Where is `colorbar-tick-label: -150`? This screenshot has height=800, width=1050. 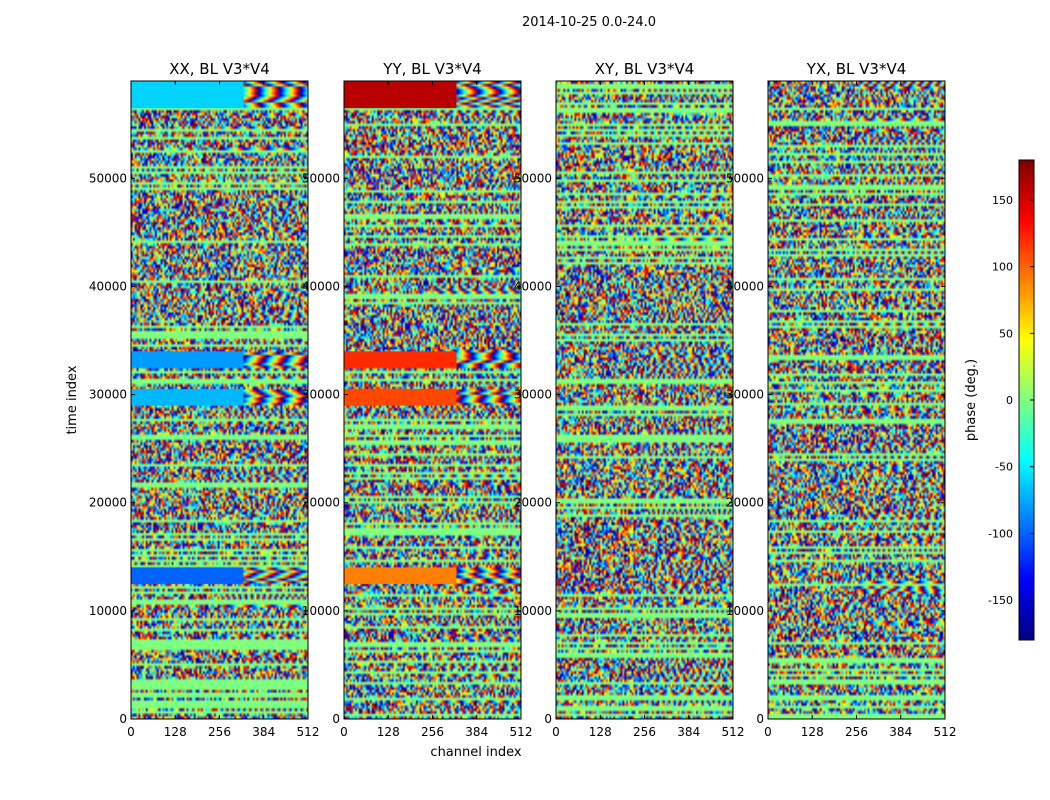 colorbar-tick-label: -150 is located at coordinates (1000, 600).